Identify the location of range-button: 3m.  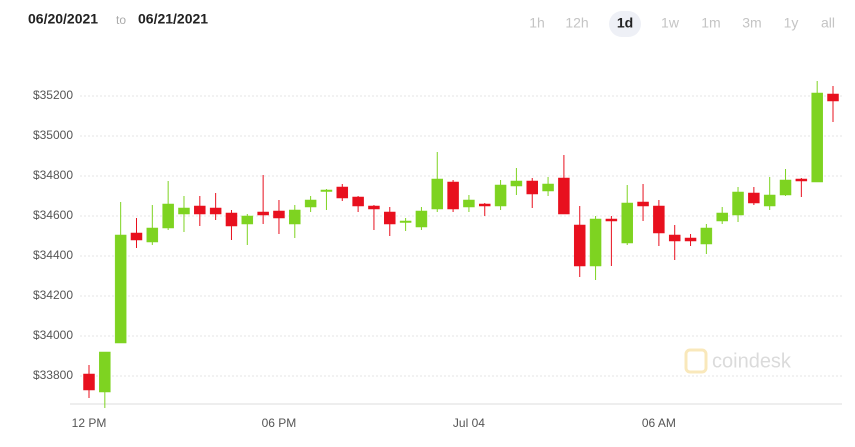
(751, 23).